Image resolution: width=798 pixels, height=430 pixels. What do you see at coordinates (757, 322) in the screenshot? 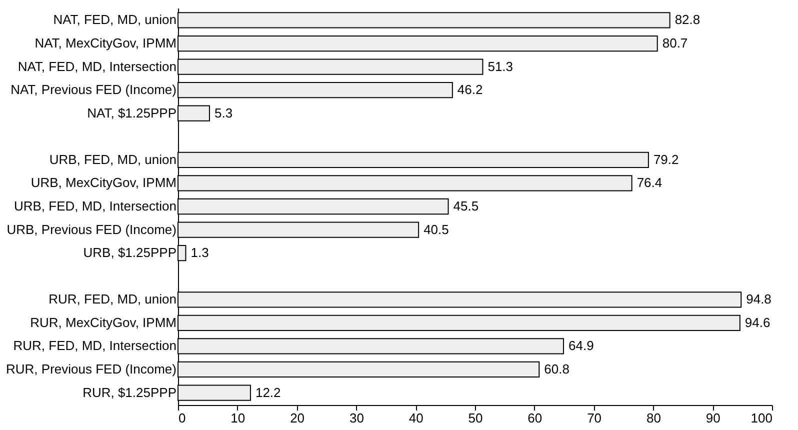
I see `data-label: 94.6` at bounding box center [757, 322].